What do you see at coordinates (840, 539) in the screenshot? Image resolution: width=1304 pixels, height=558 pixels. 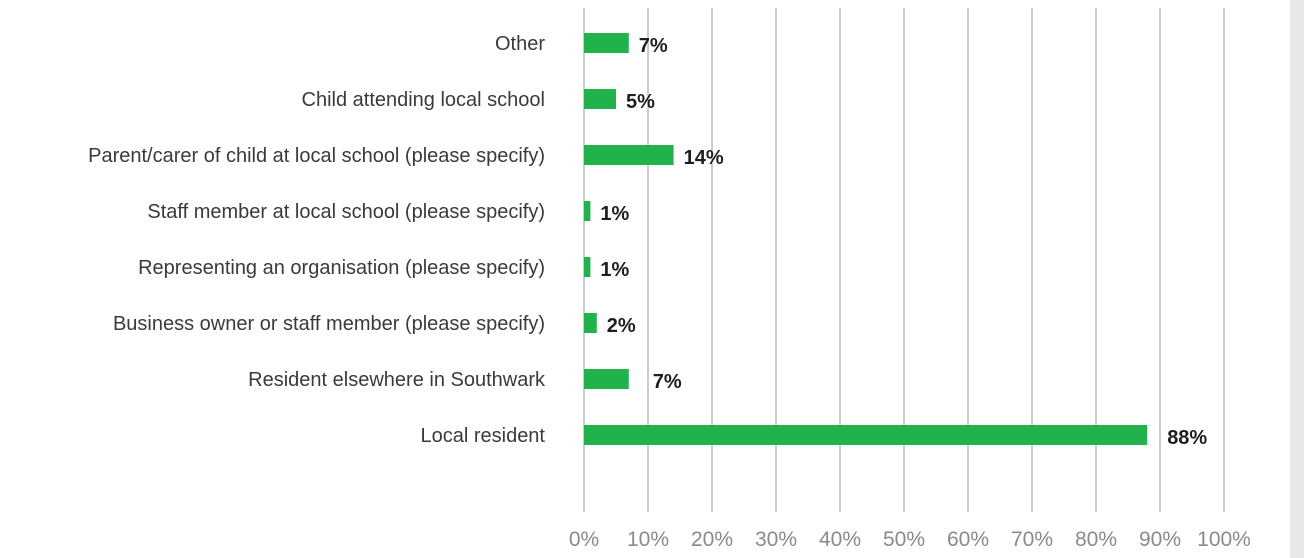 I see `x-tick-label: 40%` at bounding box center [840, 539].